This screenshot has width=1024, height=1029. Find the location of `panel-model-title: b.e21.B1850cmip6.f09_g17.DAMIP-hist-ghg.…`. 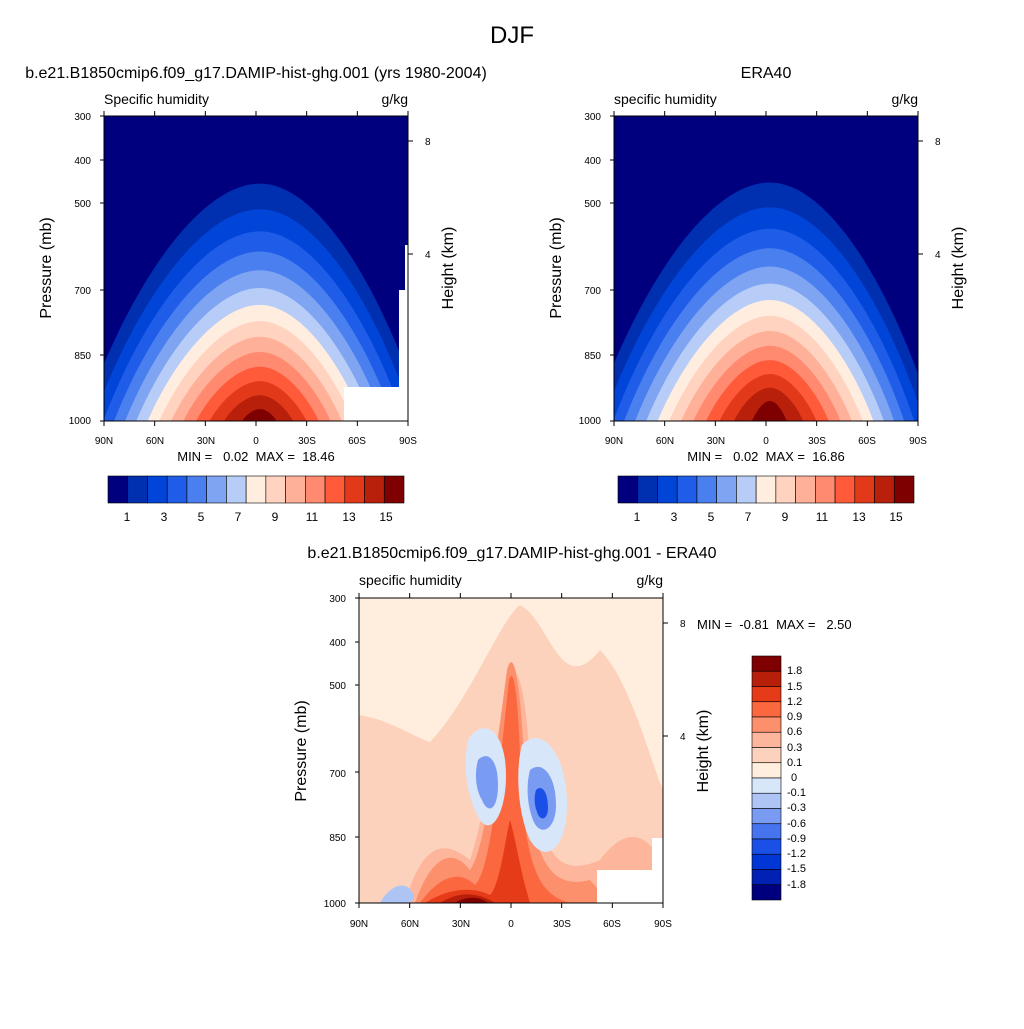

panel-model-title: b.e21.B1850cmip6.f09_g17.DAMIP-hist-ghg.… is located at coordinates (256, 73).